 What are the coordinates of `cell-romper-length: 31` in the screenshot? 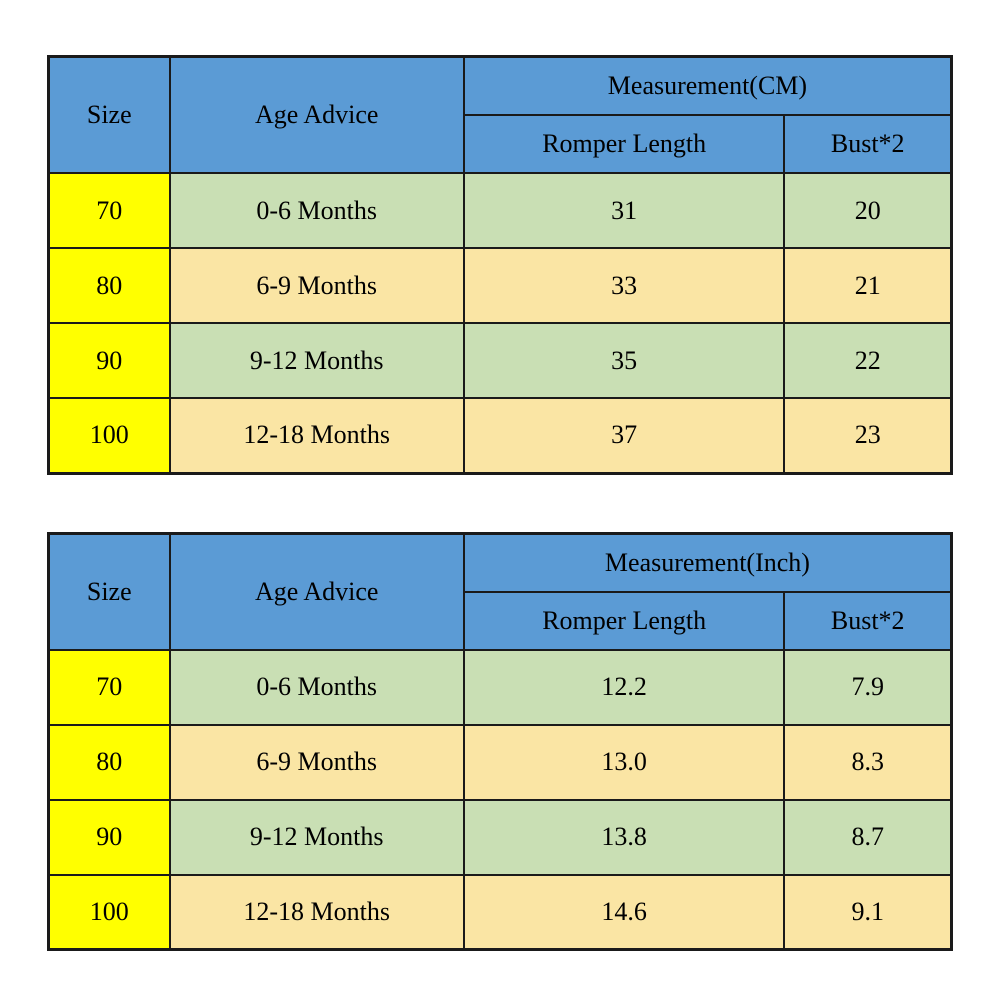 It's located at (624, 210).